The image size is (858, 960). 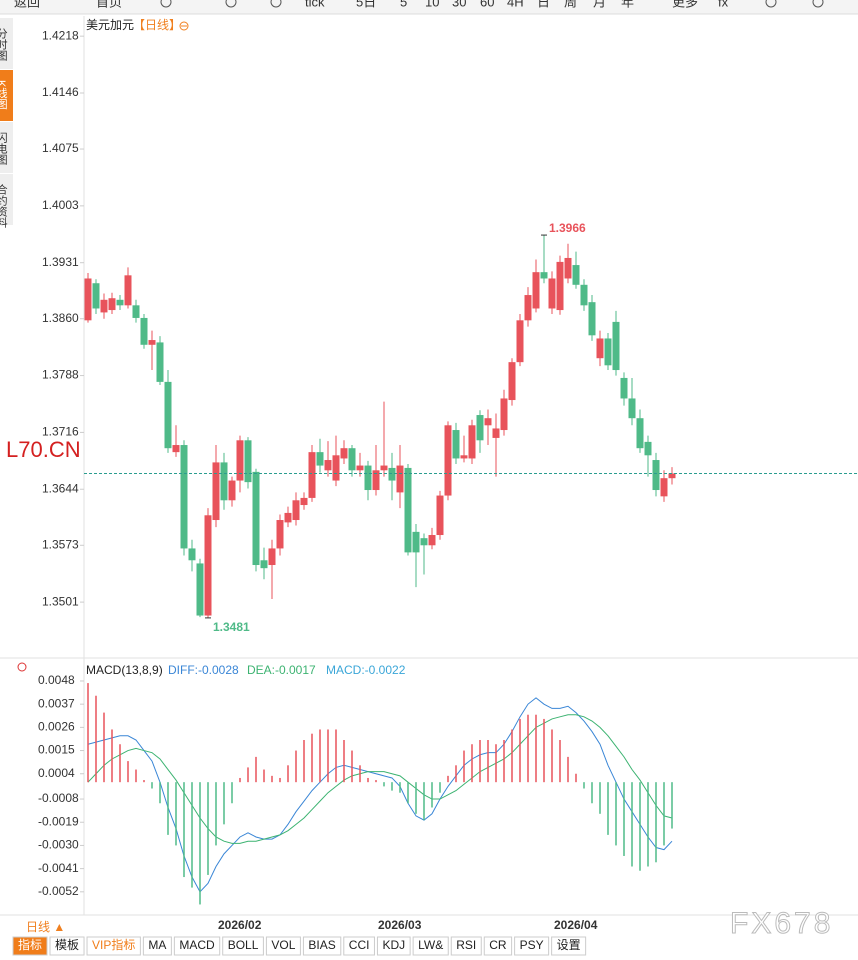 What do you see at coordinates (366, 4) in the screenshot?
I see `toolbar-button: 5日` at bounding box center [366, 4].